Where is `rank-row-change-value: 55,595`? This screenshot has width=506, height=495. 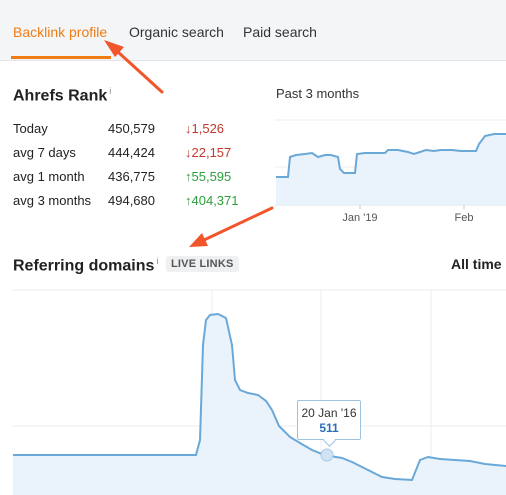
rank-row-change-value: 55,595 is located at coordinates (211, 176).